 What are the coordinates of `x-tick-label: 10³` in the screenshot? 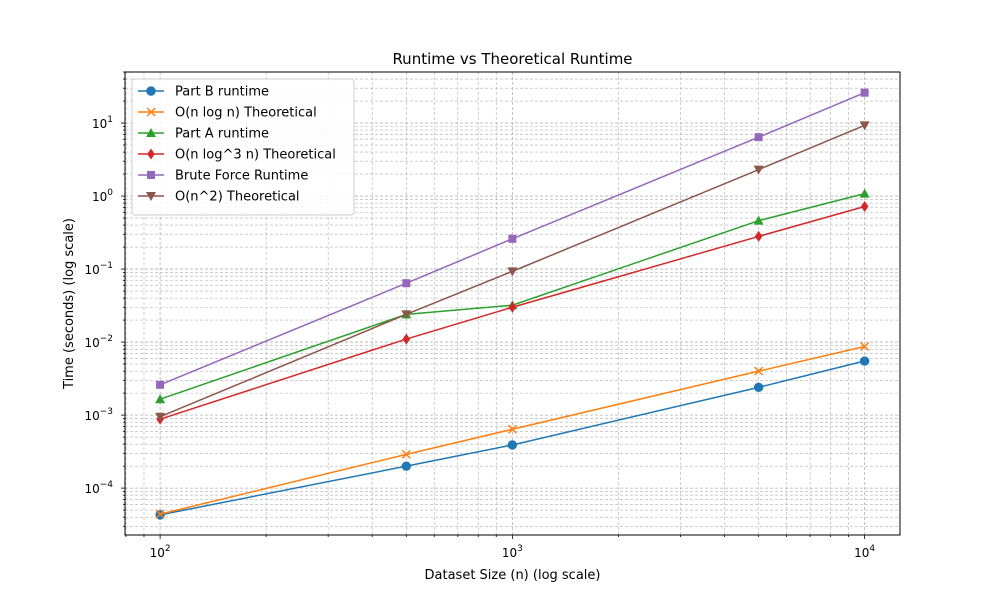 It's located at (512, 552).